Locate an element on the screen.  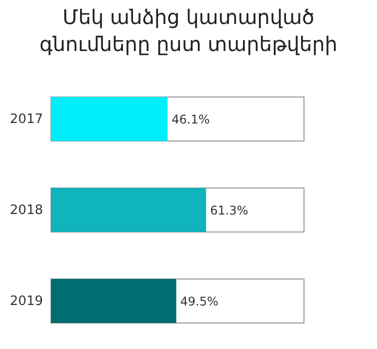
y-tick-label: 2018 is located at coordinates (26, 210).